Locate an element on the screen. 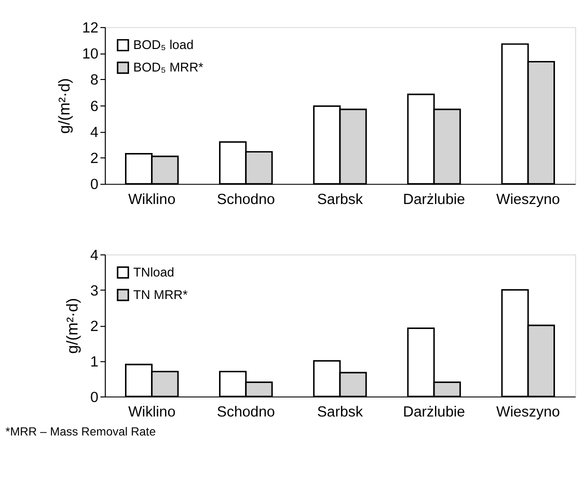 The width and height of the screenshot is (581, 500). y-tick-label: 3 is located at coordinates (94, 291).